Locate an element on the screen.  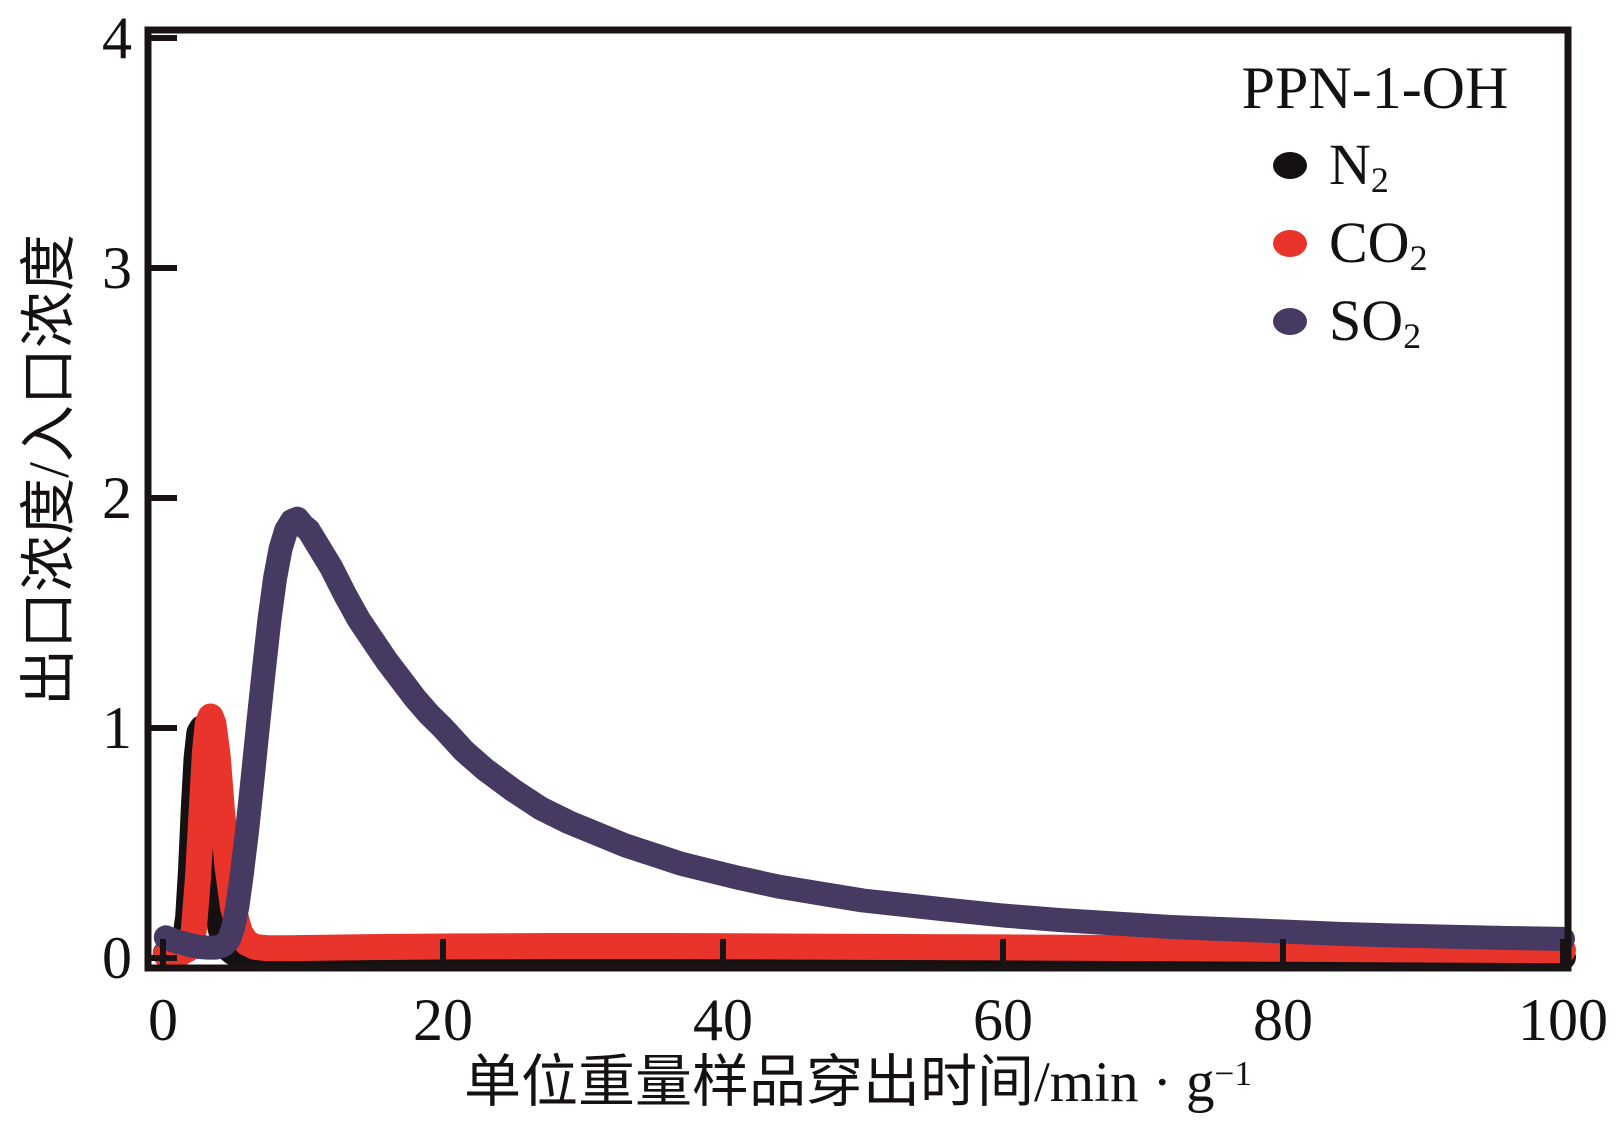
y-axis-title: 出口浓度/入口浓度 is located at coordinates (49, 470).